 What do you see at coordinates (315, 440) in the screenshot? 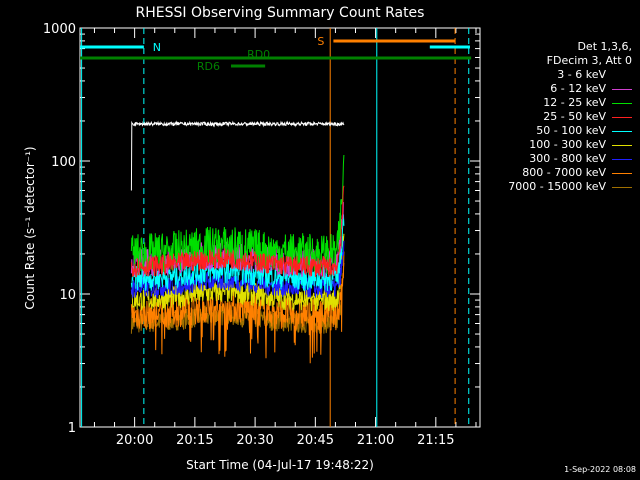
I see `x-tick-label: 20:45` at bounding box center [315, 440].